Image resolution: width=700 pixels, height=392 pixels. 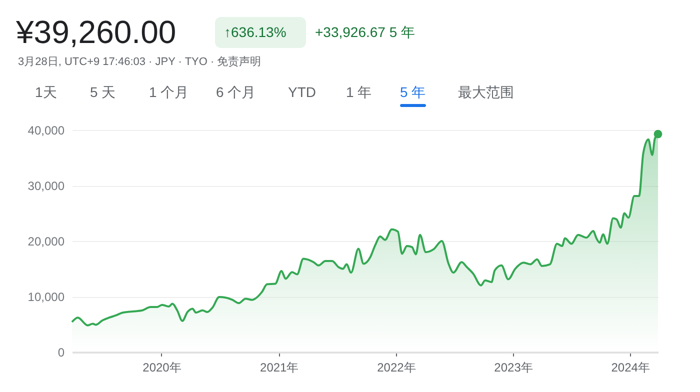 I want to click on y-tick-label: 40,000, so click(x=46, y=131).